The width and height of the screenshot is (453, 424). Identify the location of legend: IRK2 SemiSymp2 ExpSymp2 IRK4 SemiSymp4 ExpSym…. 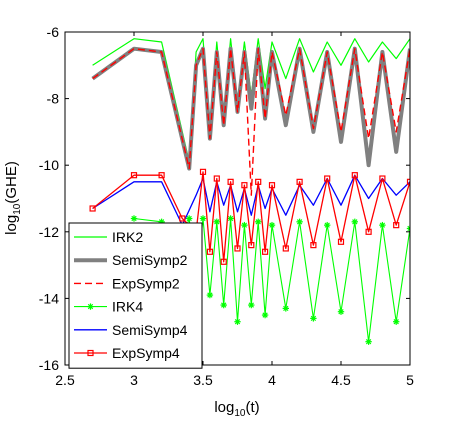
(135, 295).